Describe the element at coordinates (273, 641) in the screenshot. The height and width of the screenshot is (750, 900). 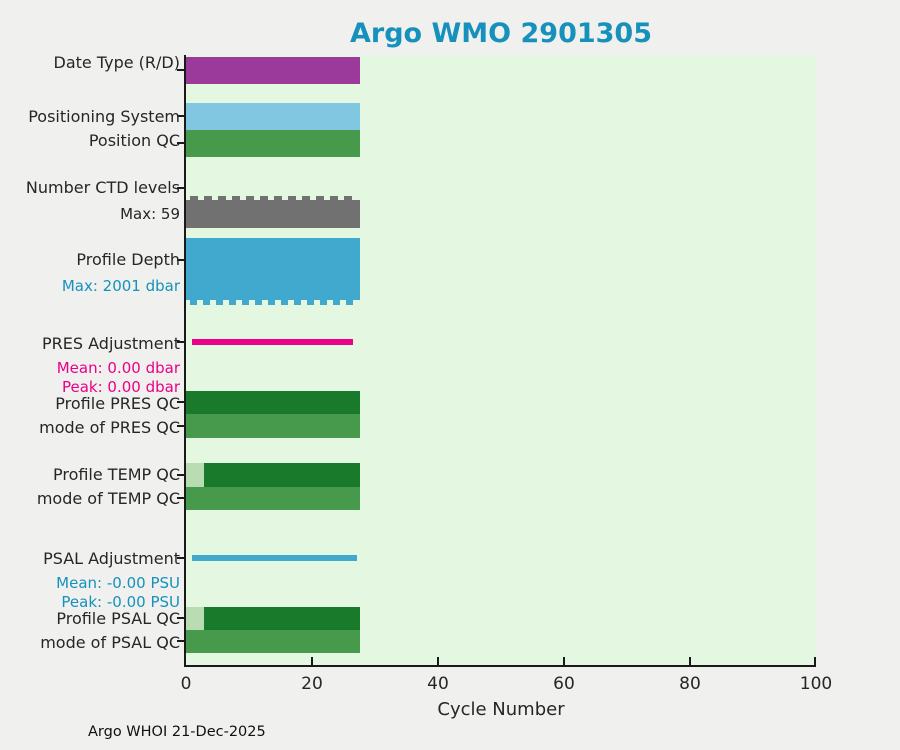
I see `bar-mode-psal-qc` at that location.